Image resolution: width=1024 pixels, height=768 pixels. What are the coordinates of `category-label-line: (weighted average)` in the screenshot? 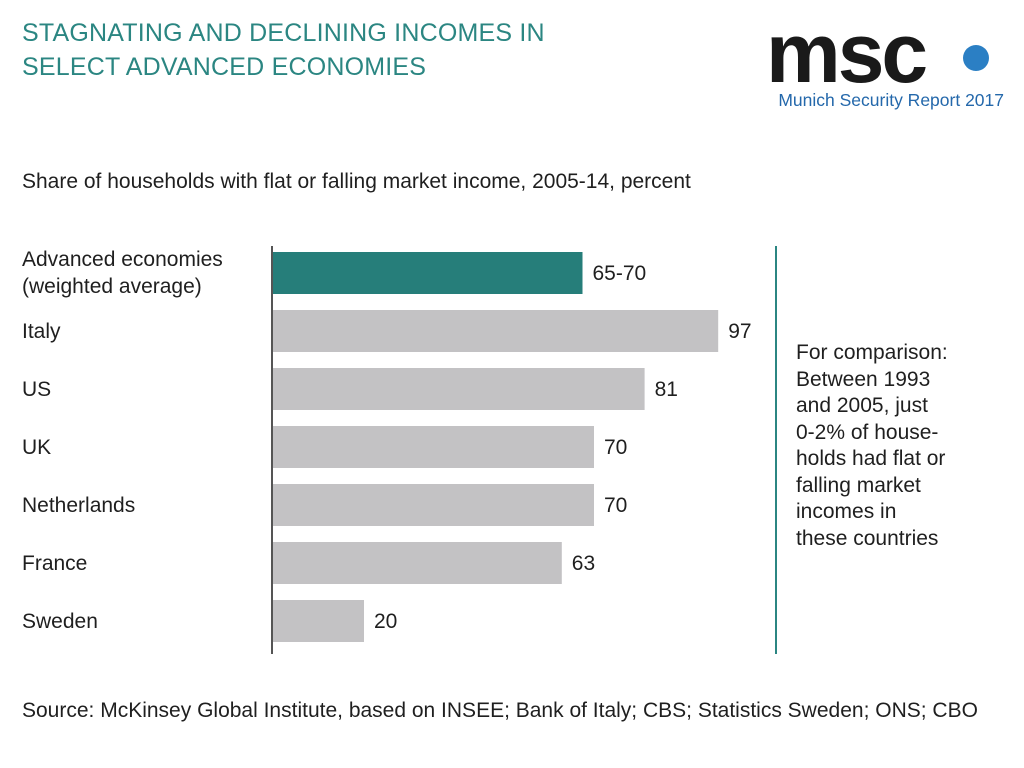 It's located at (112, 286).